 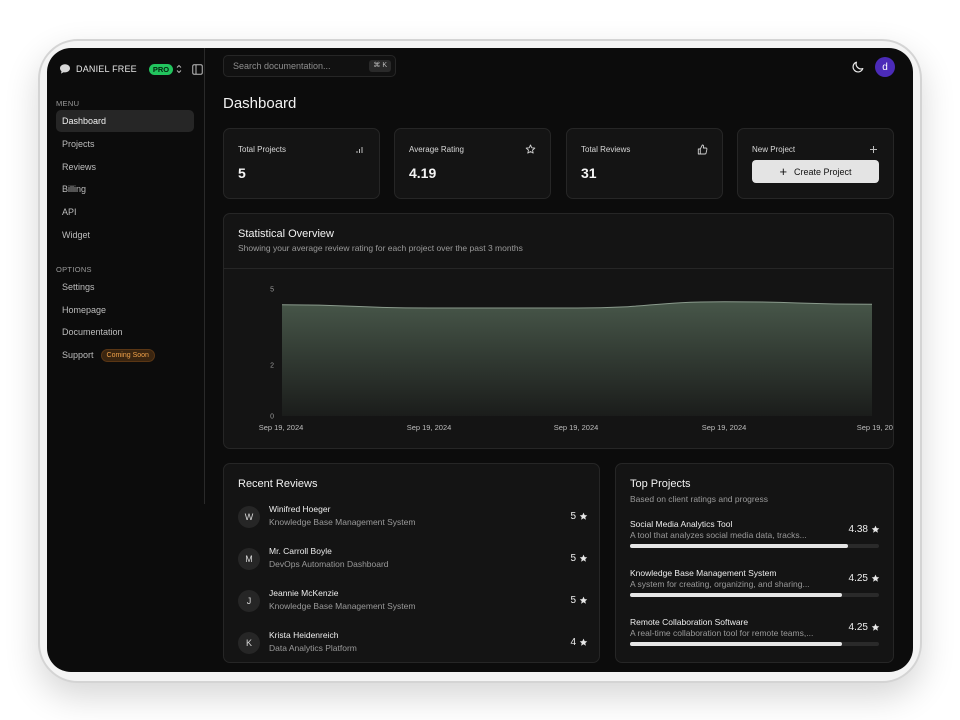 What do you see at coordinates (125, 332) in the screenshot?
I see `sidebar-item-documentation: Documentation` at bounding box center [125, 332].